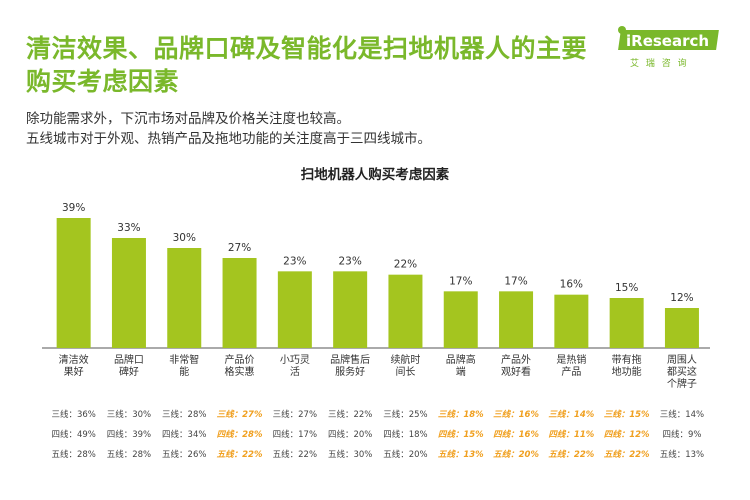 Image resolution: width=750 pixels, height=500 pixels. Describe the element at coordinates (405, 372) in the screenshot. I see `category-label-line: 间长` at that location.